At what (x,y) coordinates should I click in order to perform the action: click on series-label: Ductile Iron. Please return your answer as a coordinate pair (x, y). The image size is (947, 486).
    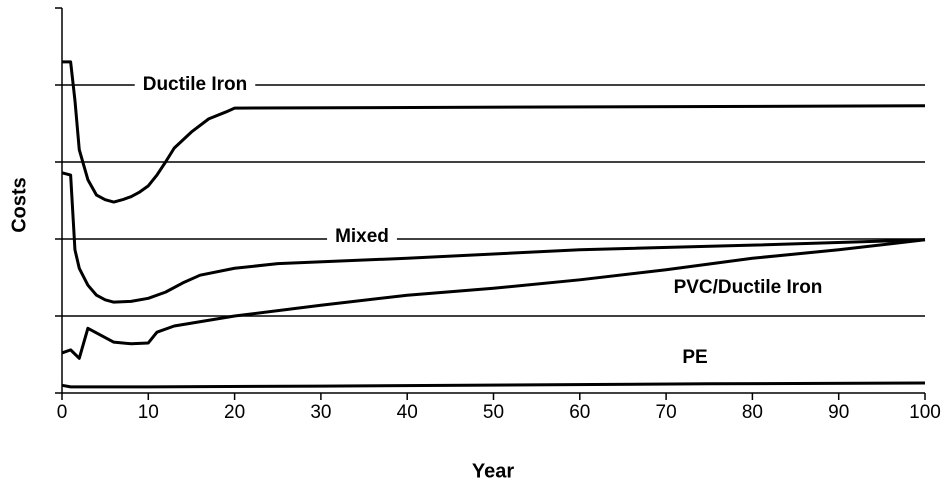
    Looking at the image, I should click on (195, 84).